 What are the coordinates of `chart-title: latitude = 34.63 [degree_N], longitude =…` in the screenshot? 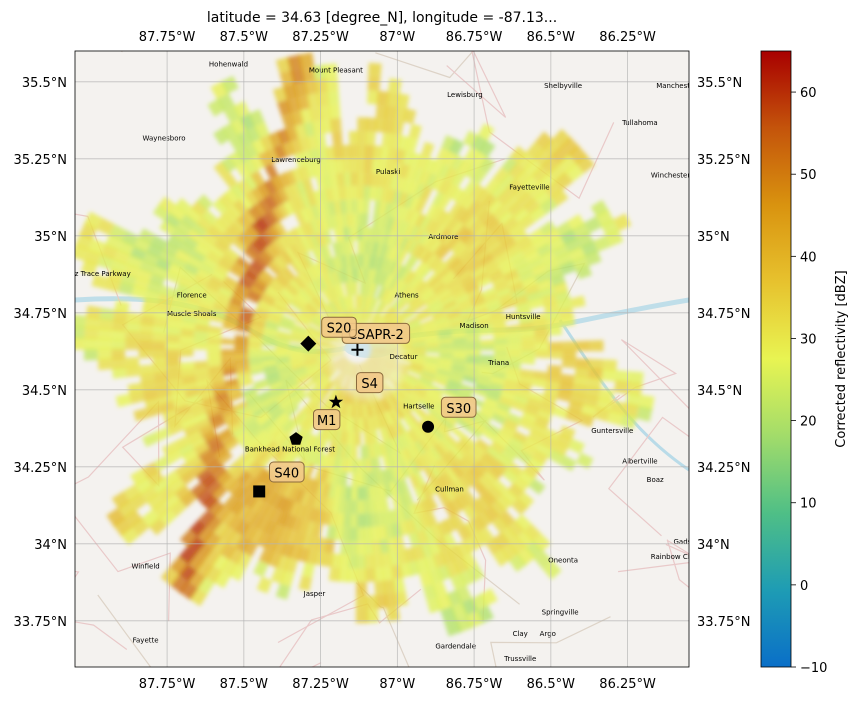 It's located at (382, 18).